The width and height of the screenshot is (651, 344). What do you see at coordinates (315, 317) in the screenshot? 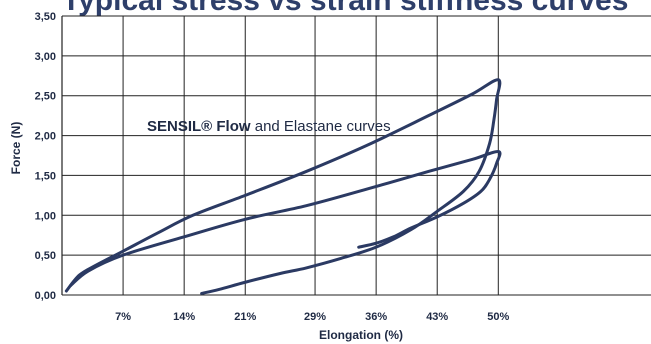
I see `x-tick-label: 29%` at bounding box center [315, 317].